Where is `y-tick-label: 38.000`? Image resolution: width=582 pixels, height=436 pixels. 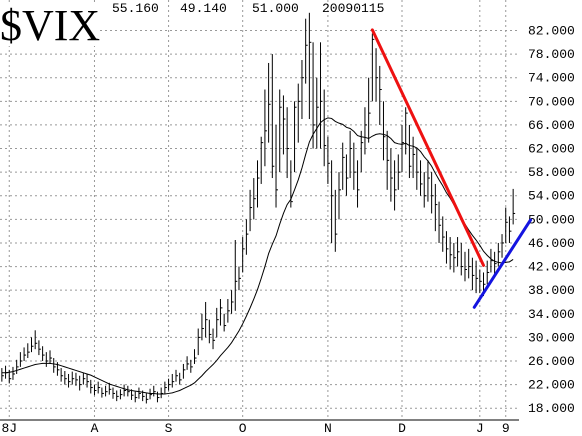 y-tick-label: 38.000 is located at coordinates (551, 290).